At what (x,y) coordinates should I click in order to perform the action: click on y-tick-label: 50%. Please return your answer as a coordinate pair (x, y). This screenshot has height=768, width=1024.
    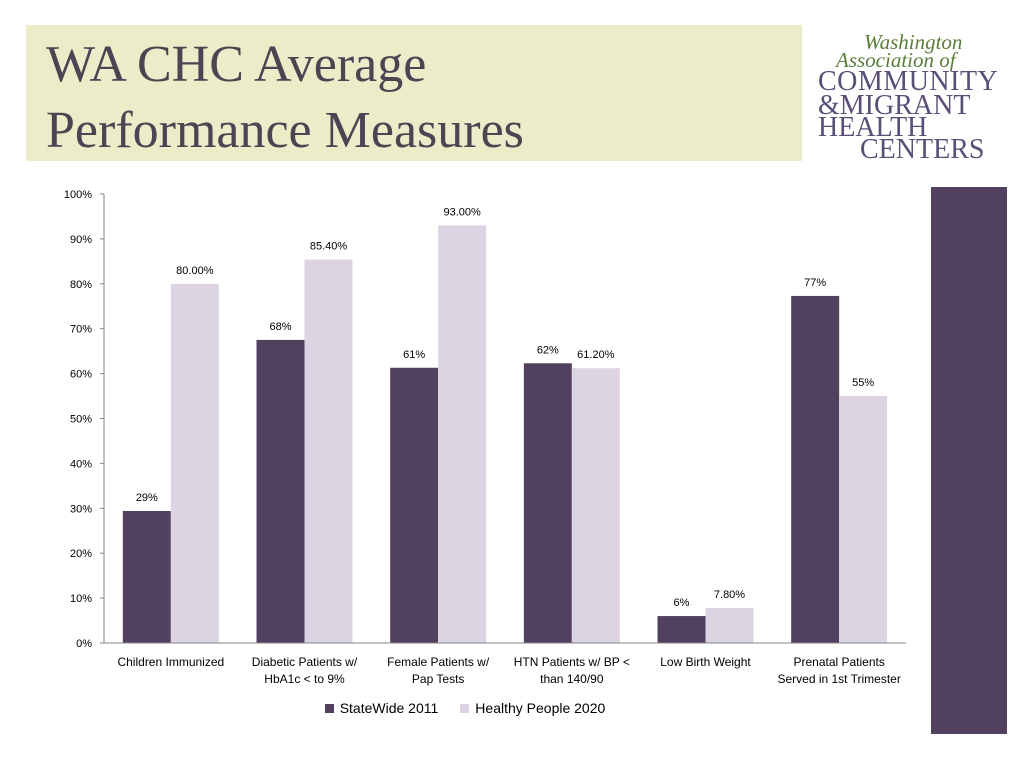
    Looking at the image, I should click on (81, 420).